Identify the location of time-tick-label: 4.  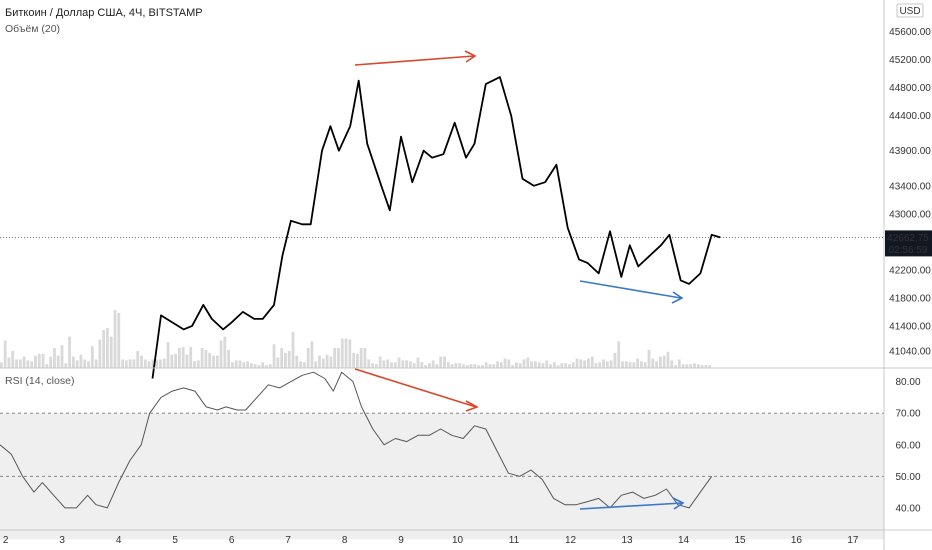
(119, 540).